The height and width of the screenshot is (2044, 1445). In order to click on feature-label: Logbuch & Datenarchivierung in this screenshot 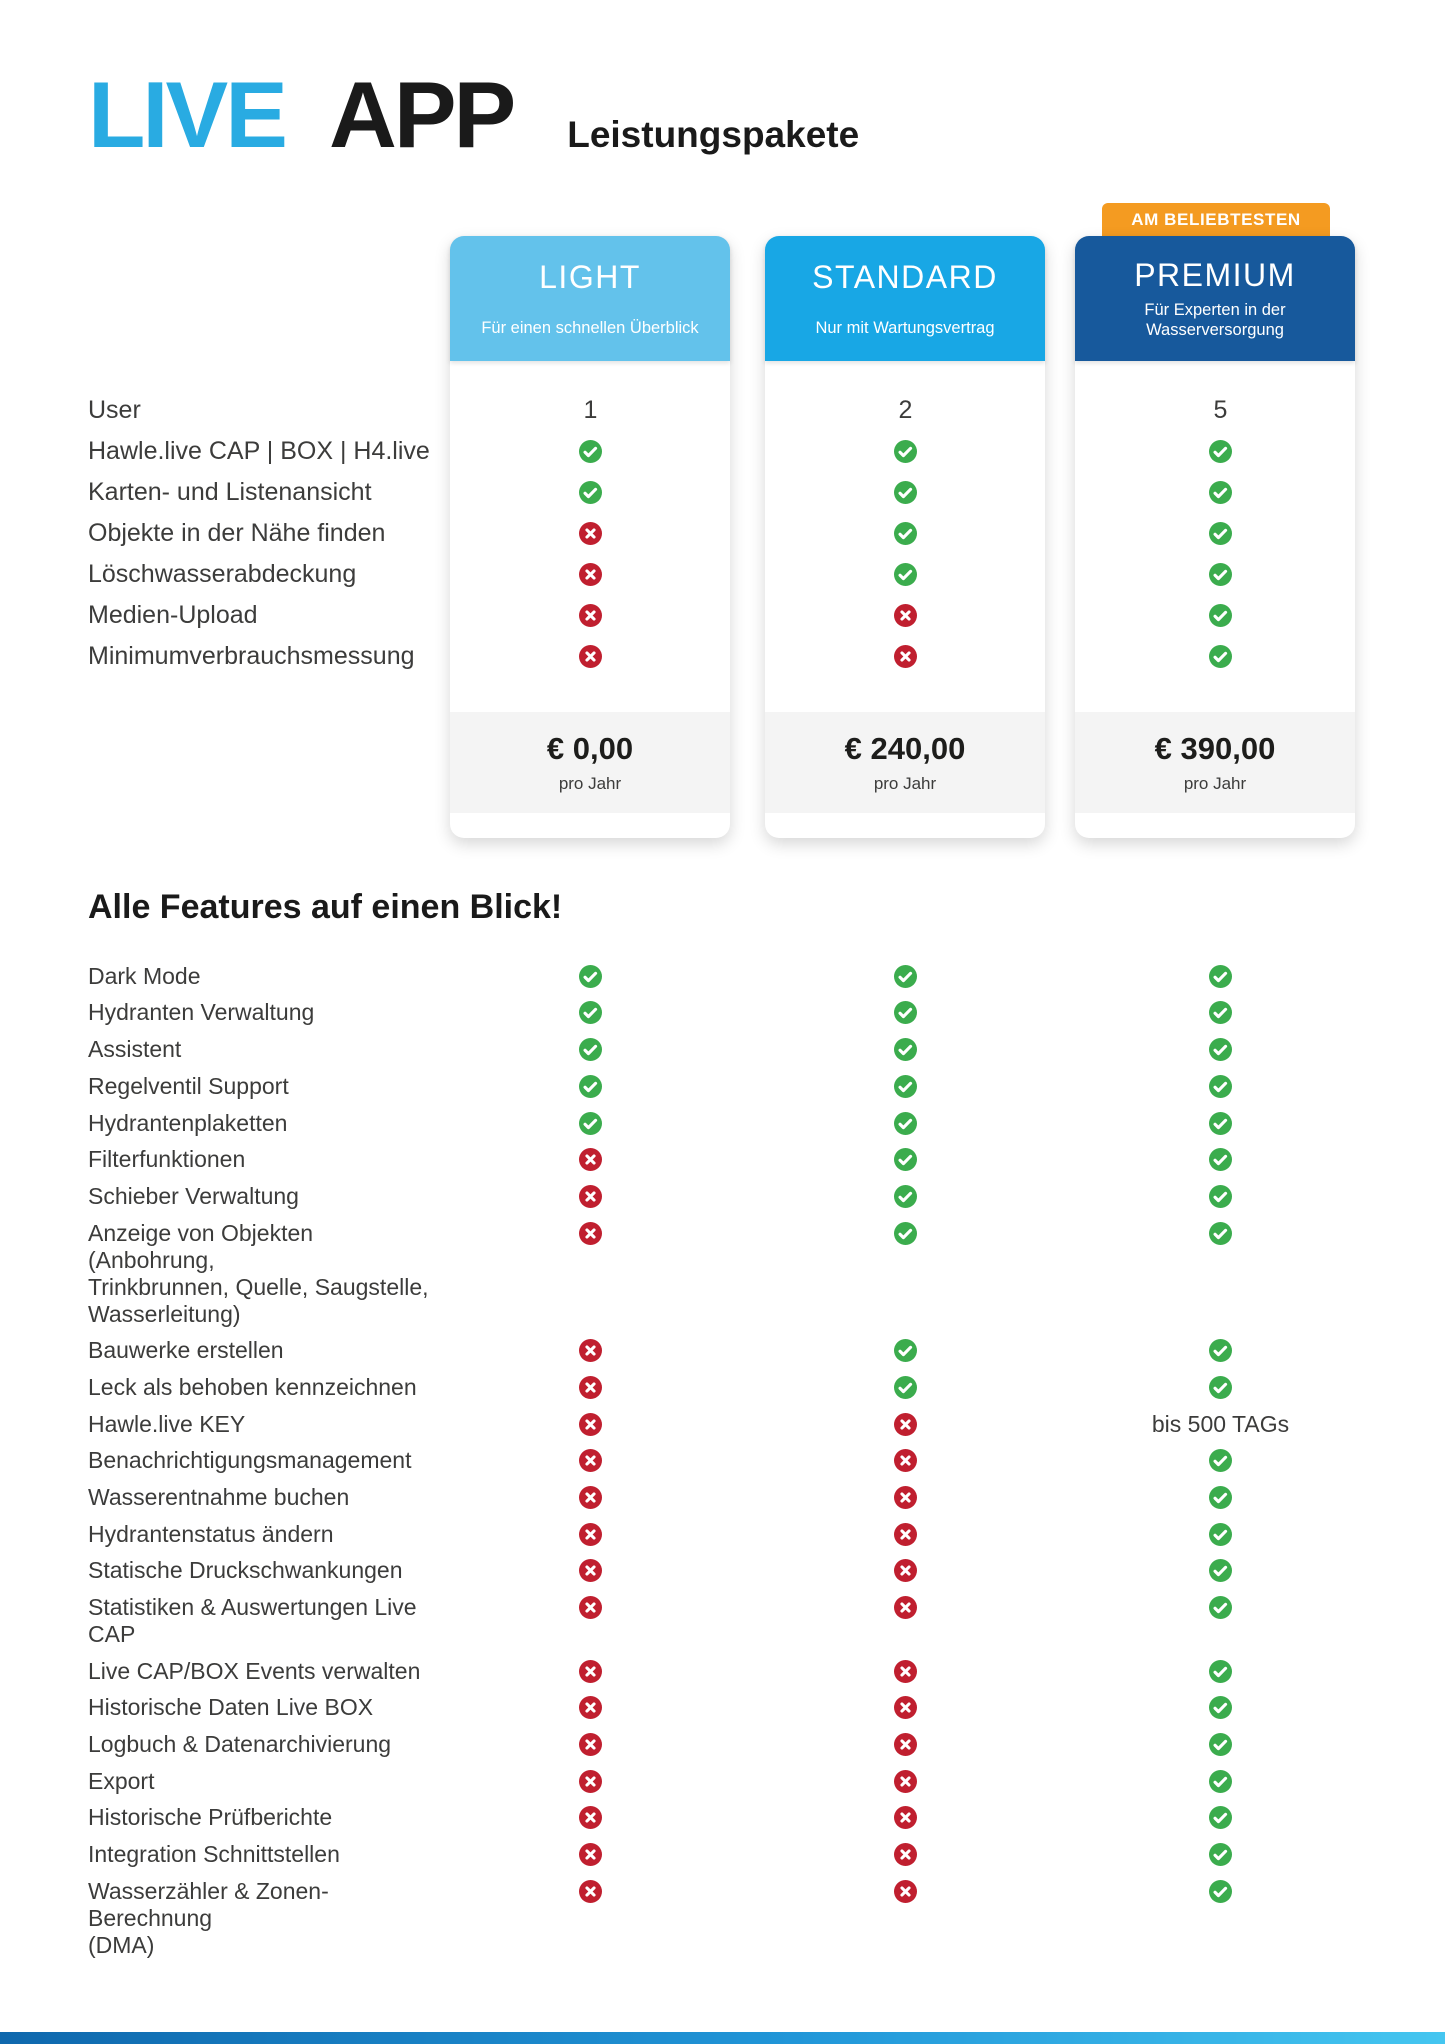, I will do `click(240, 1743)`.